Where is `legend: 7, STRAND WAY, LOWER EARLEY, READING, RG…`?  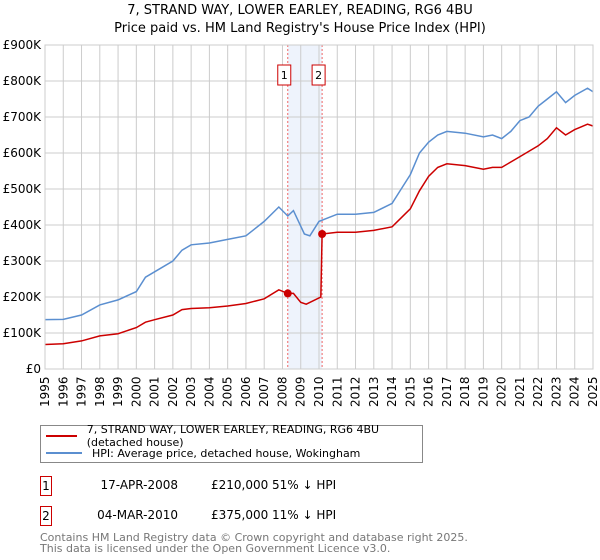 legend: 7, STRAND WAY, LOWER EARLEY, READING, RG… is located at coordinates (231, 443).